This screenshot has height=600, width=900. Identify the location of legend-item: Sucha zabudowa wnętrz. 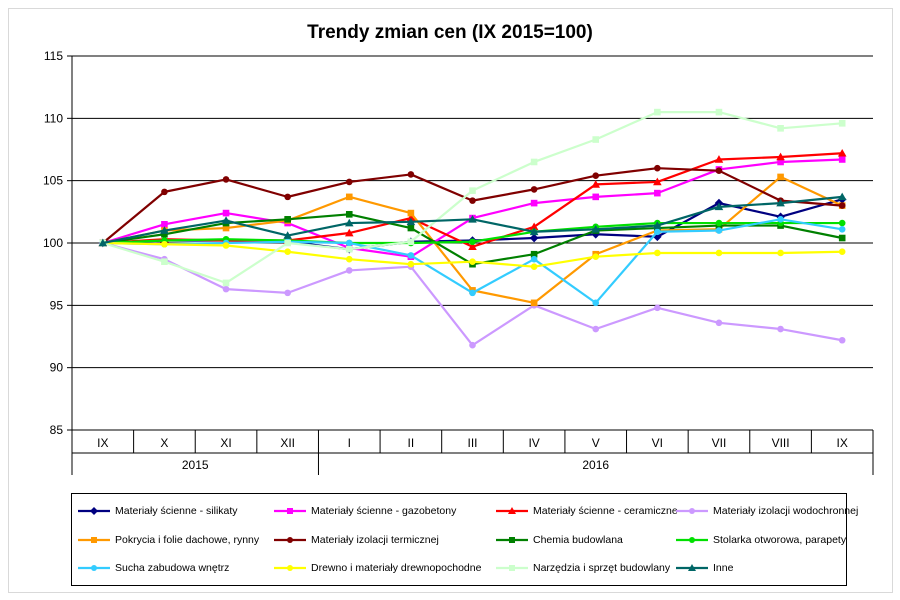
(153, 568).